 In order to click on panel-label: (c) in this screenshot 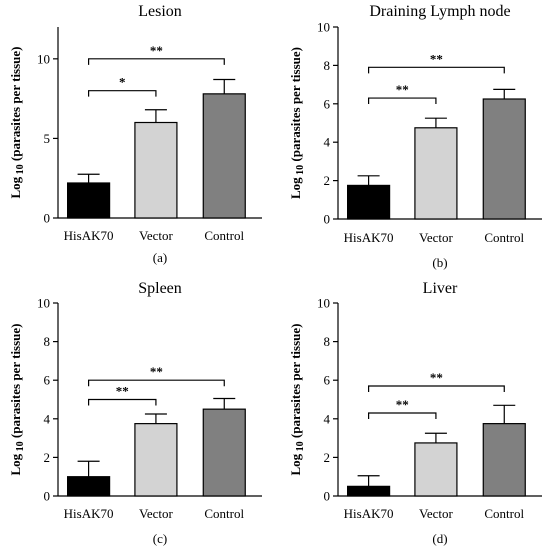, I will do `click(160, 538)`.